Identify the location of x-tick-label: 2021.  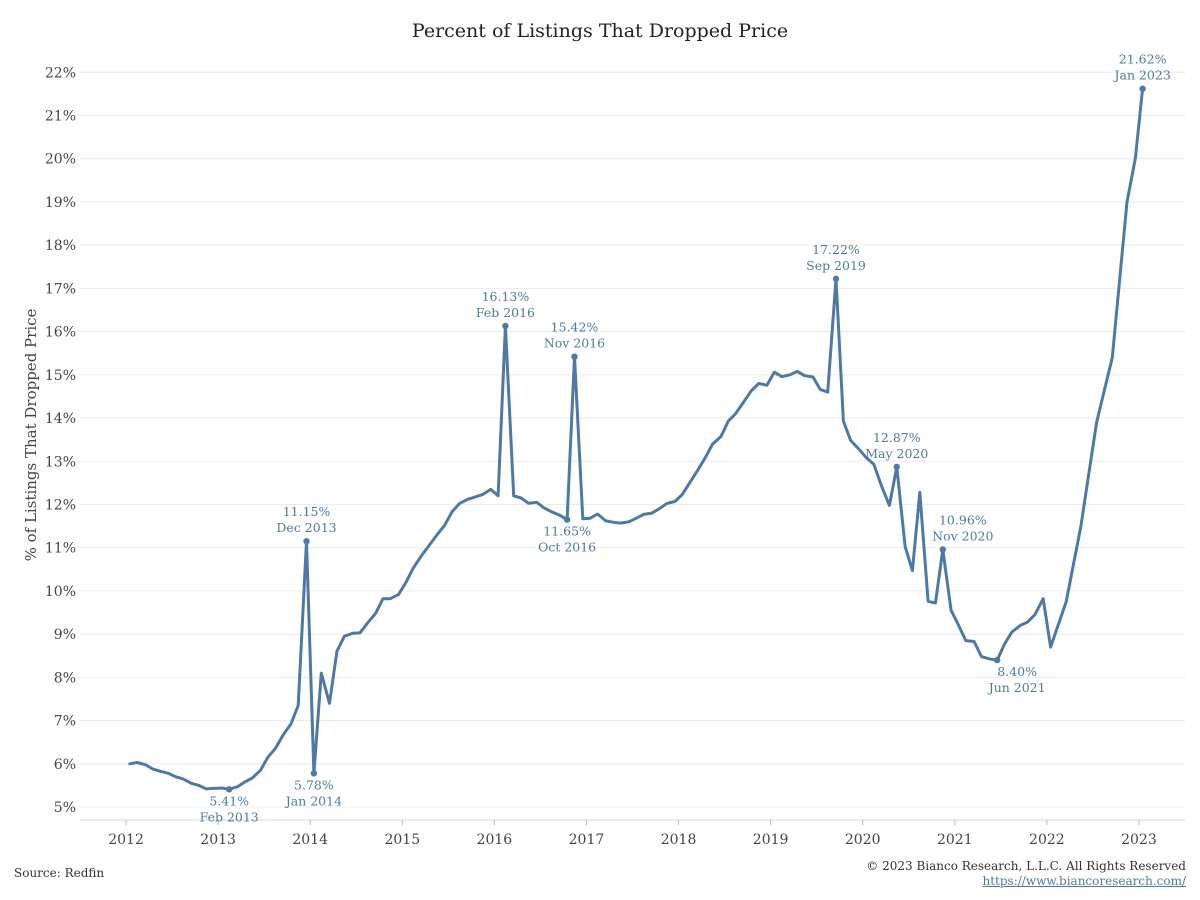
(955, 840).